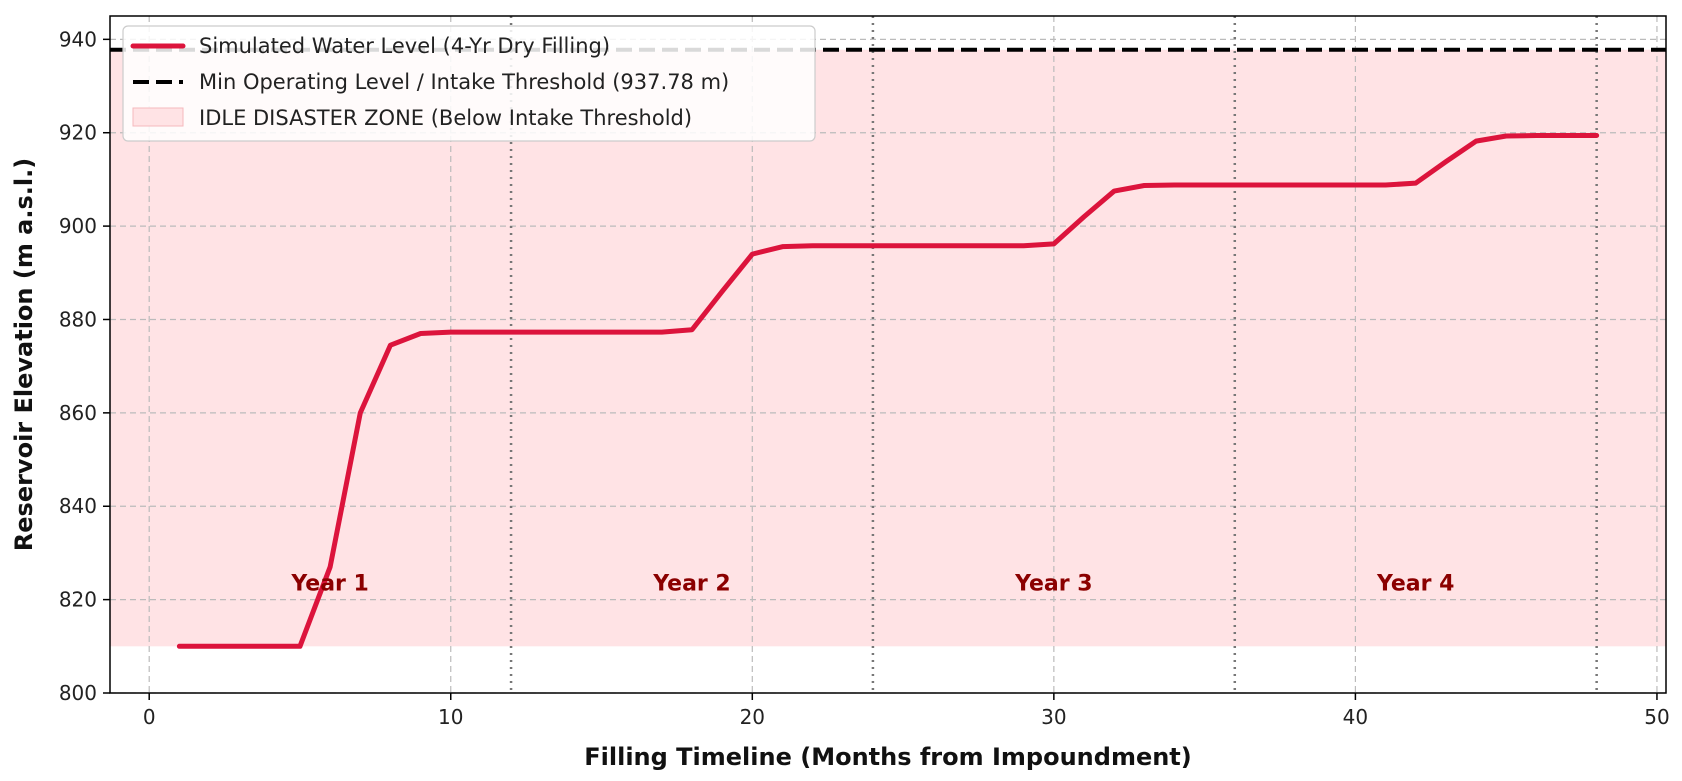  Describe the element at coordinates (1355, 717) in the screenshot. I see `x-tick-label: 40` at that location.